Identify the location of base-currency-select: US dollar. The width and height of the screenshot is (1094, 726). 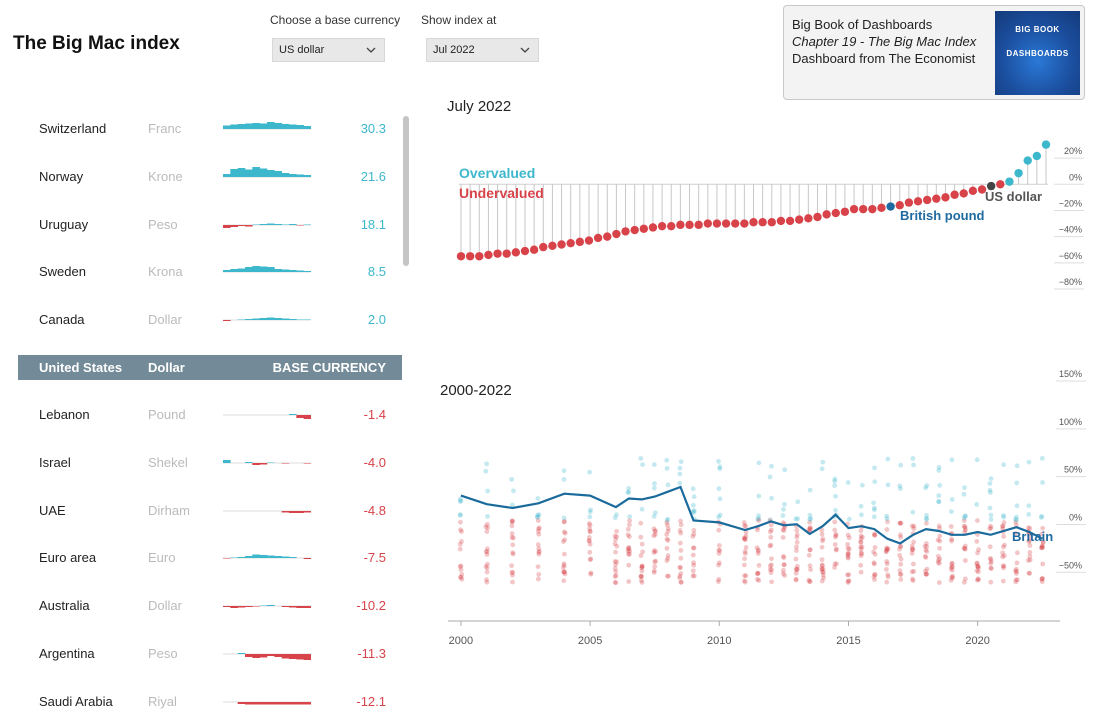
(328, 50).